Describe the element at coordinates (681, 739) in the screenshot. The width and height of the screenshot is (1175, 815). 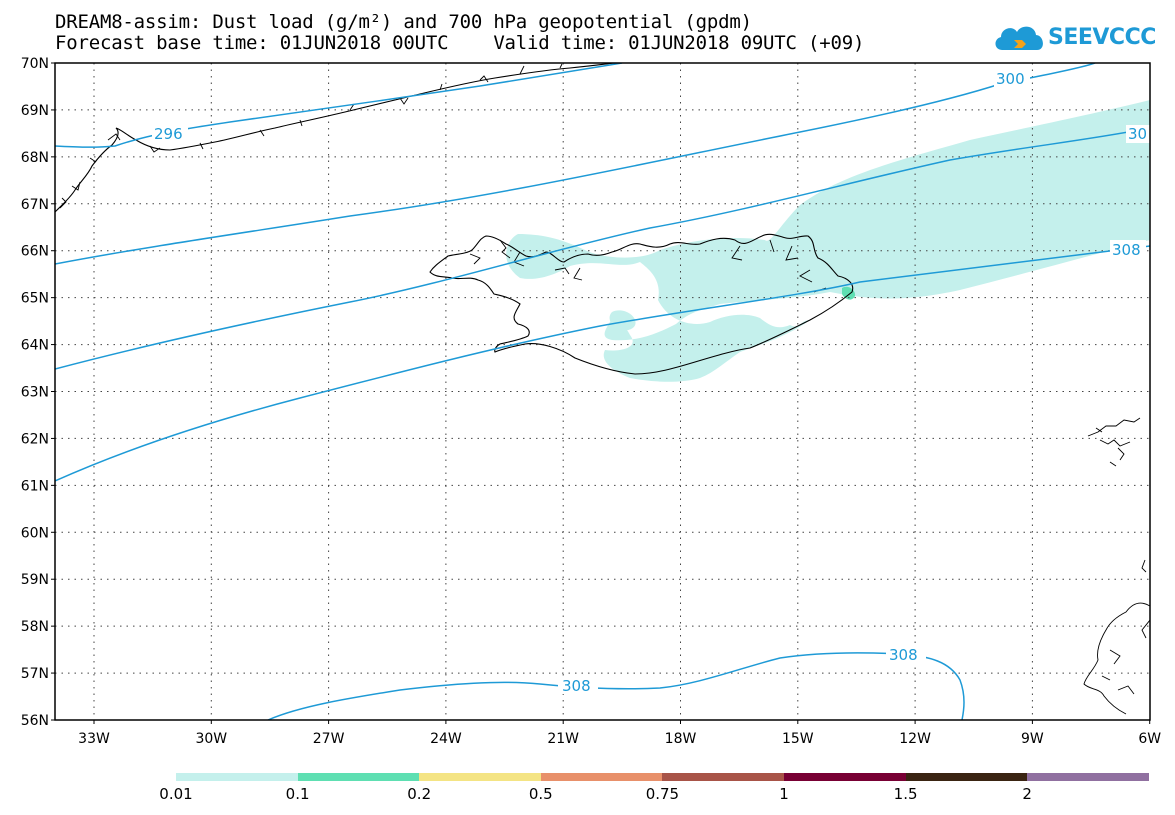
I see `lon-label: 18W` at that location.